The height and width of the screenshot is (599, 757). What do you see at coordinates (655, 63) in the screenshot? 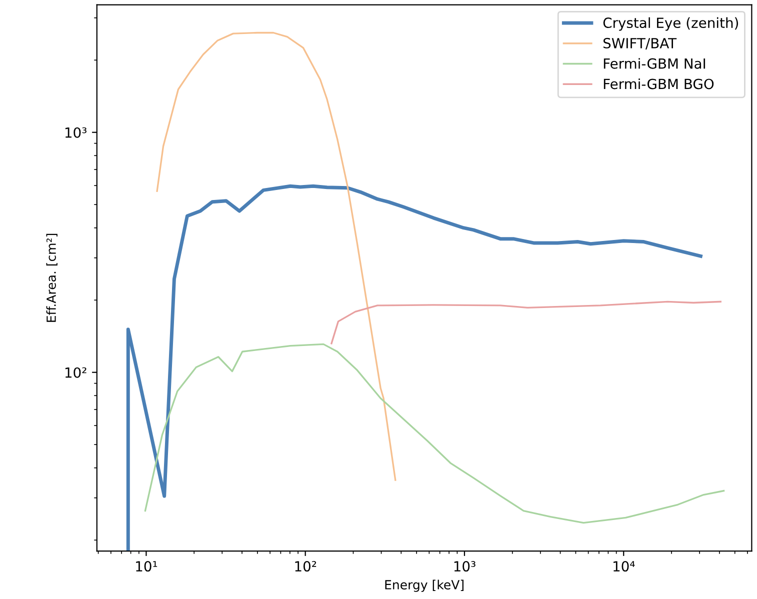
I see `legend-label: Fermi-GBM NaI` at bounding box center [655, 63].